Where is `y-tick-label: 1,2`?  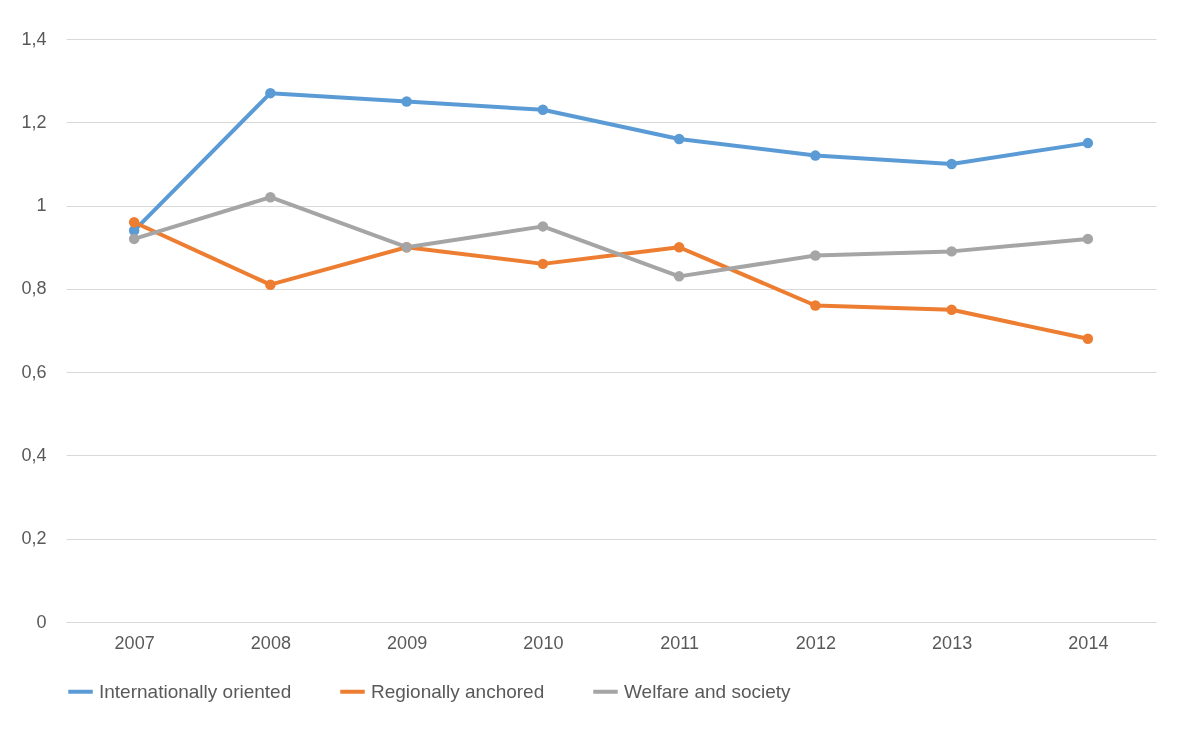
y-tick-label: 1,2 is located at coordinates (34, 121).